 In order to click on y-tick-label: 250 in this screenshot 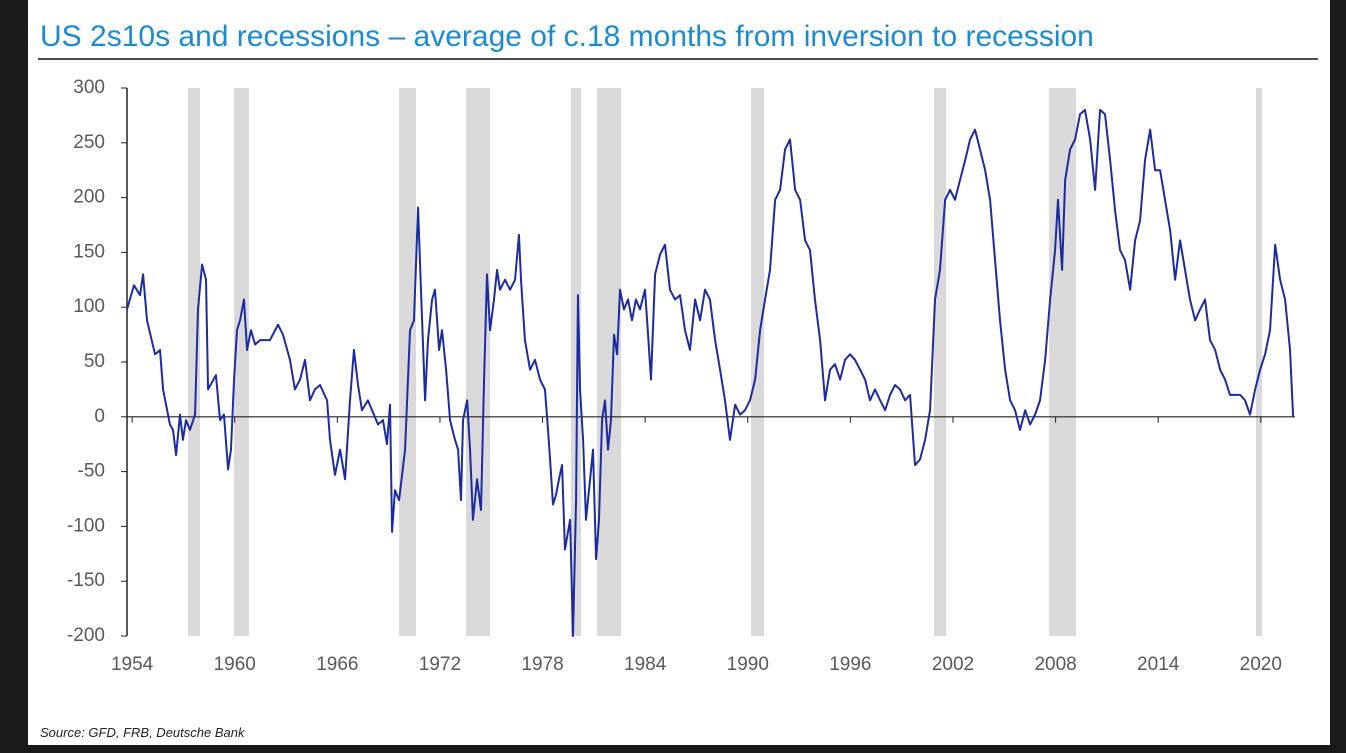, I will do `click(89, 142)`.